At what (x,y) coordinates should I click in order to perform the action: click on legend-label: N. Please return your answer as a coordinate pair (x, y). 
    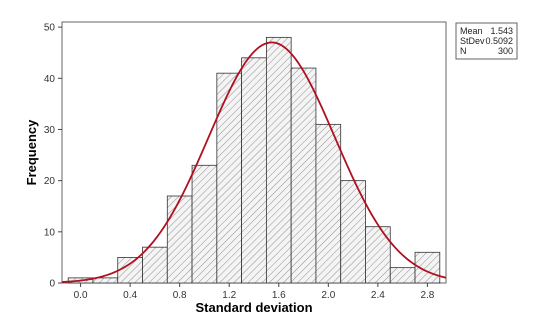
    Looking at the image, I should click on (463, 51).